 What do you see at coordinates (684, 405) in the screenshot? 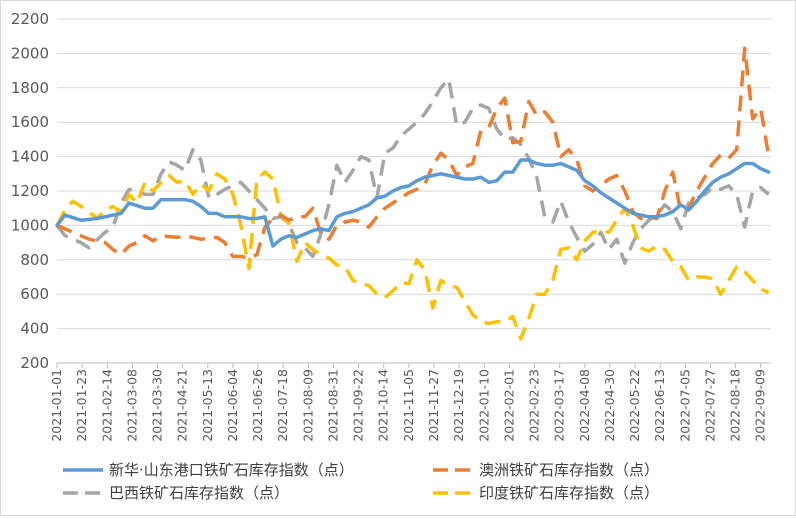
I see `x-tick-label: 2022-07-05` at bounding box center [684, 405].